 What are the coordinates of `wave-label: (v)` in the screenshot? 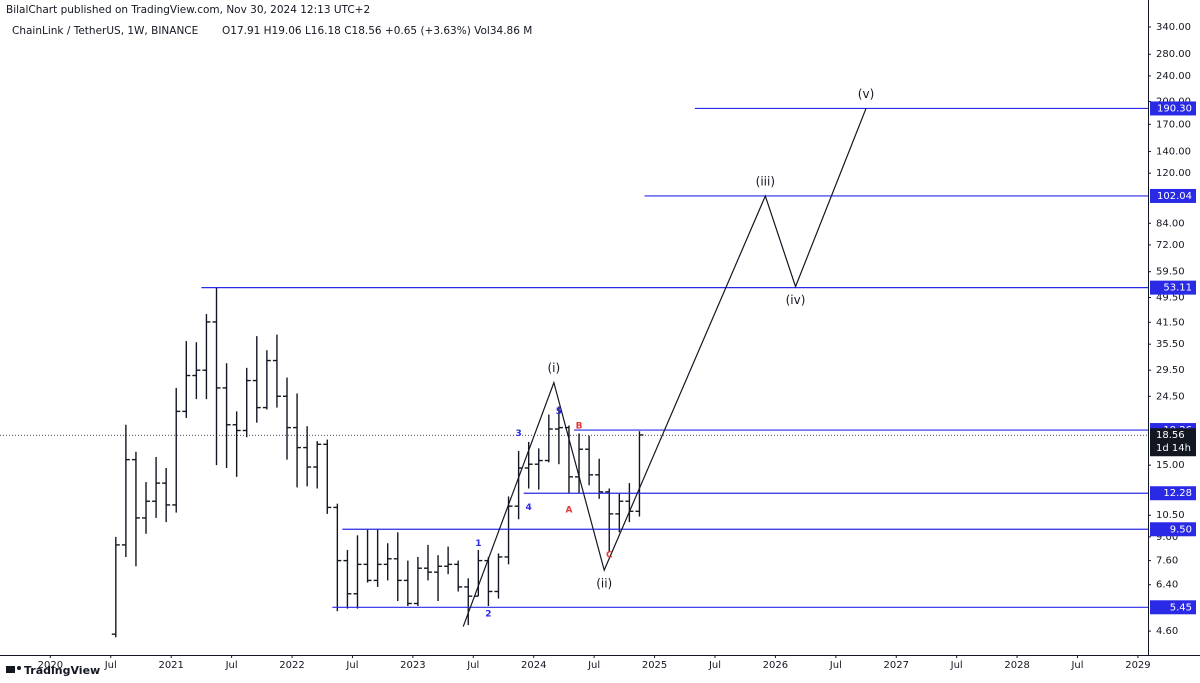 It's located at (866, 94).